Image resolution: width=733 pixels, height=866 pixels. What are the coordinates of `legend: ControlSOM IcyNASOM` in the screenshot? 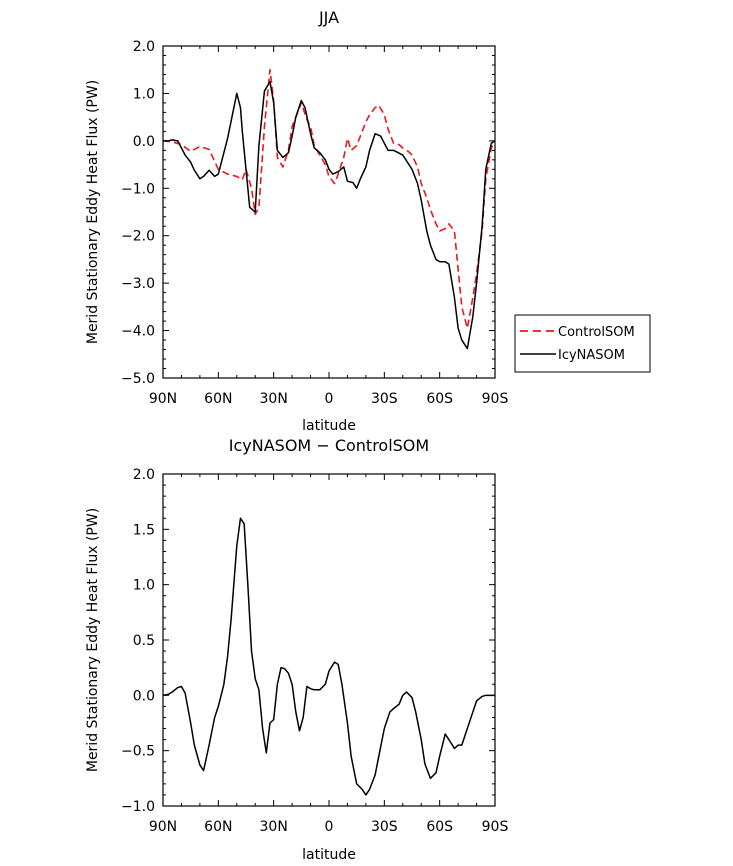 It's located at (582, 343).